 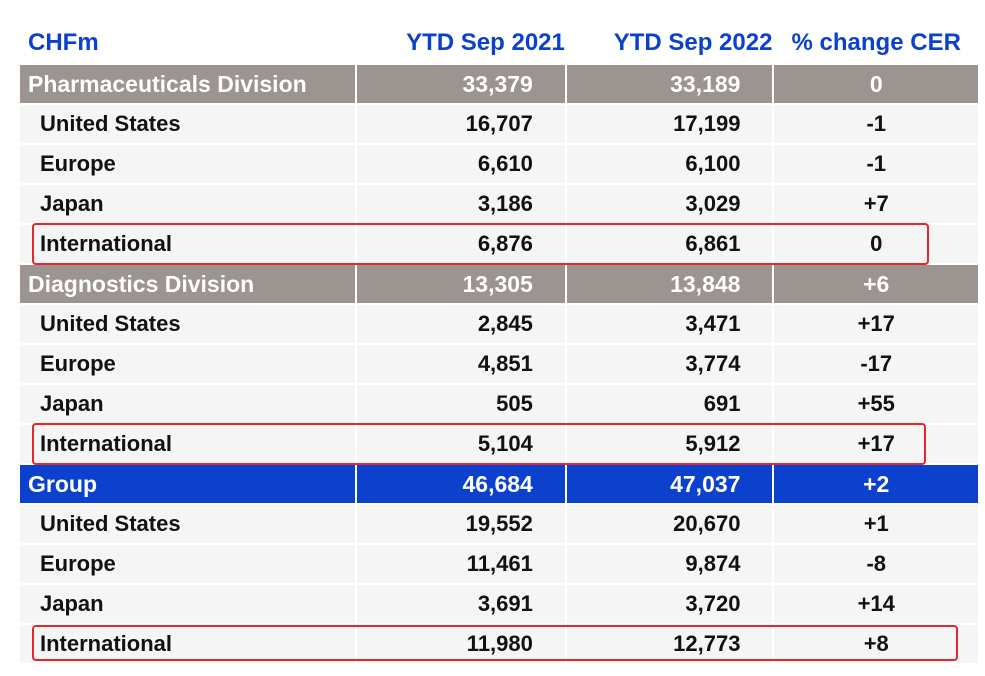 What do you see at coordinates (876, 84) in the screenshot?
I see `division-change: 0` at bounding box center [876, 84].